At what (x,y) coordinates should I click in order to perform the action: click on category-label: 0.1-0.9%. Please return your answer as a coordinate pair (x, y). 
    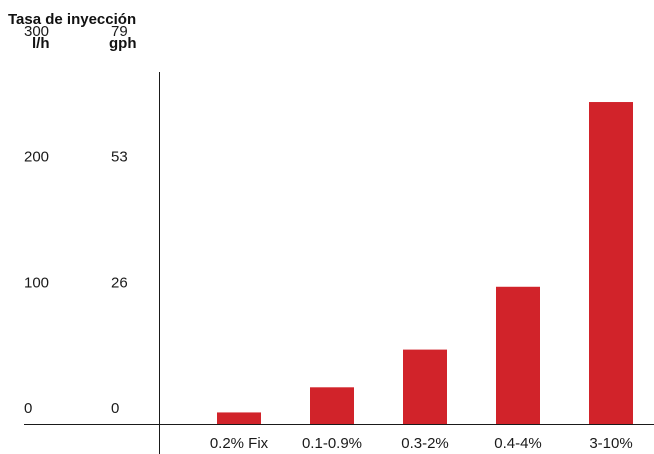
    Looking at the image, I should click on (332, 443).